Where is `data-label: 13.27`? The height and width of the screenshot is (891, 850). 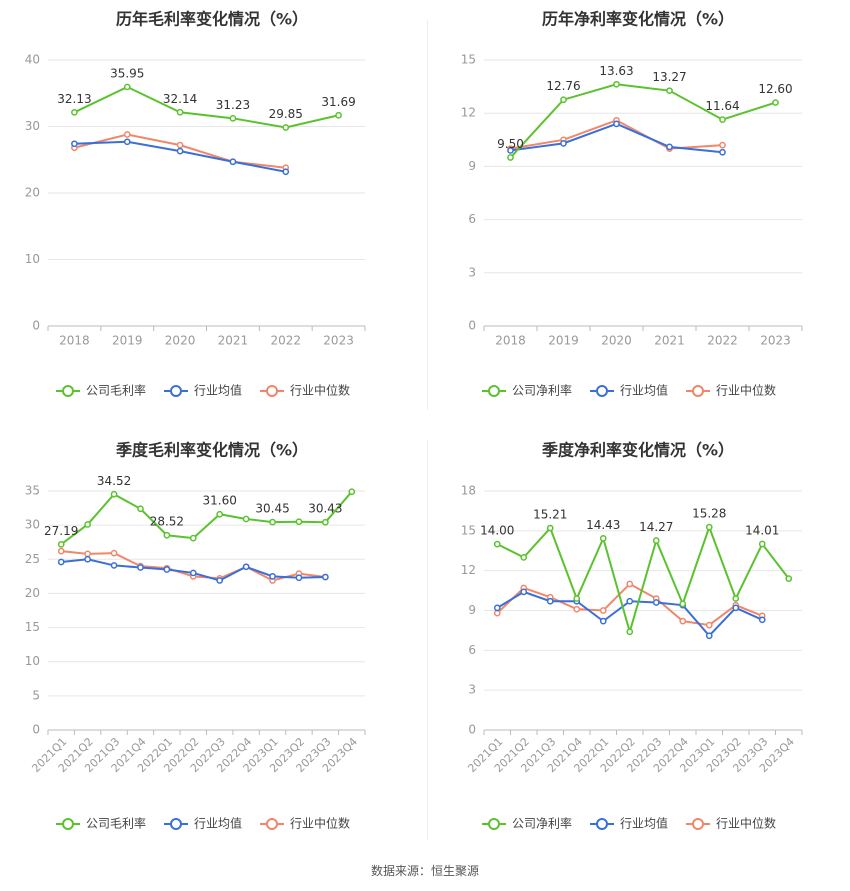
data-label: 13.27 is located at coordinates (669, 77).